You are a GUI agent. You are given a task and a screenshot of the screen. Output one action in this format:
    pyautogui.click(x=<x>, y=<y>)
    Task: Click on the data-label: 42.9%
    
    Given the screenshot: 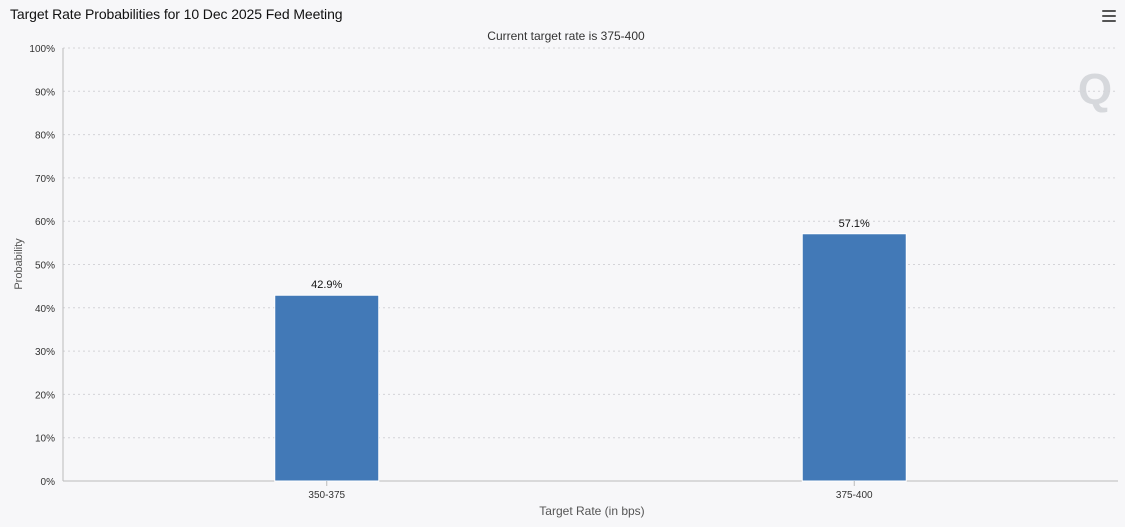 What is the action you would take?
    pyautogui.click(x=326, y=285)
    